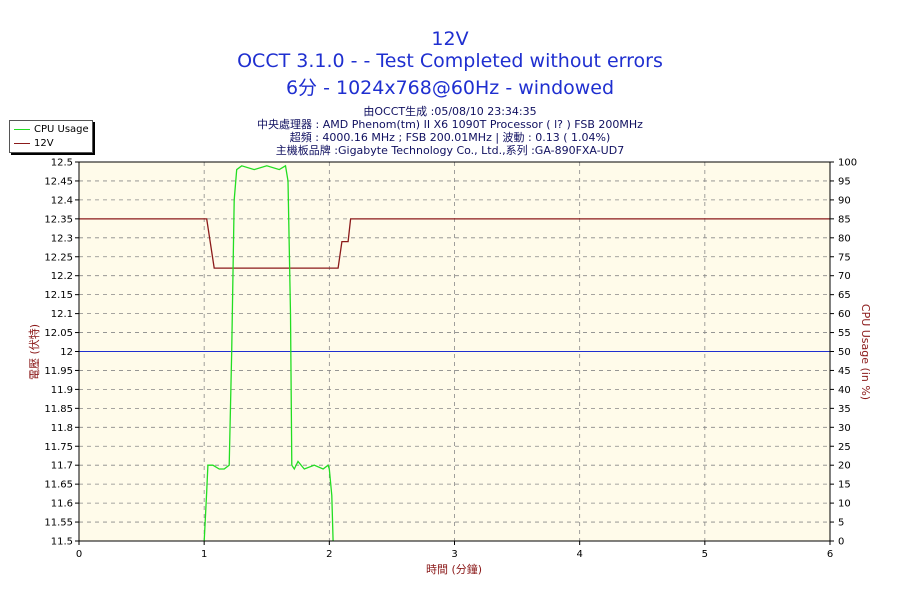 The width and height of the screenshot is (900, 600). Describe the element at coordinates (844, 238) in the screenshot. I see `y2-tick-label: 80` at that location.